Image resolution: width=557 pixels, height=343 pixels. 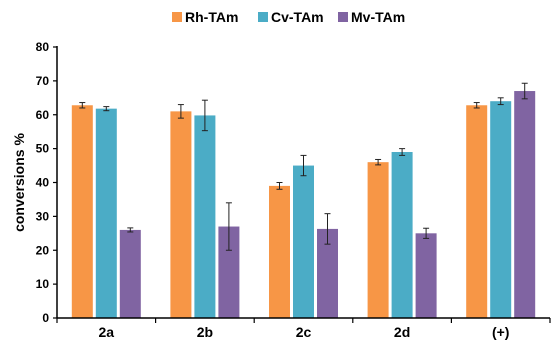 What do you see at coordinates (43, 216) in the screenshot?
I see `y-tick-label: 30` at bounding box center [43, 216].